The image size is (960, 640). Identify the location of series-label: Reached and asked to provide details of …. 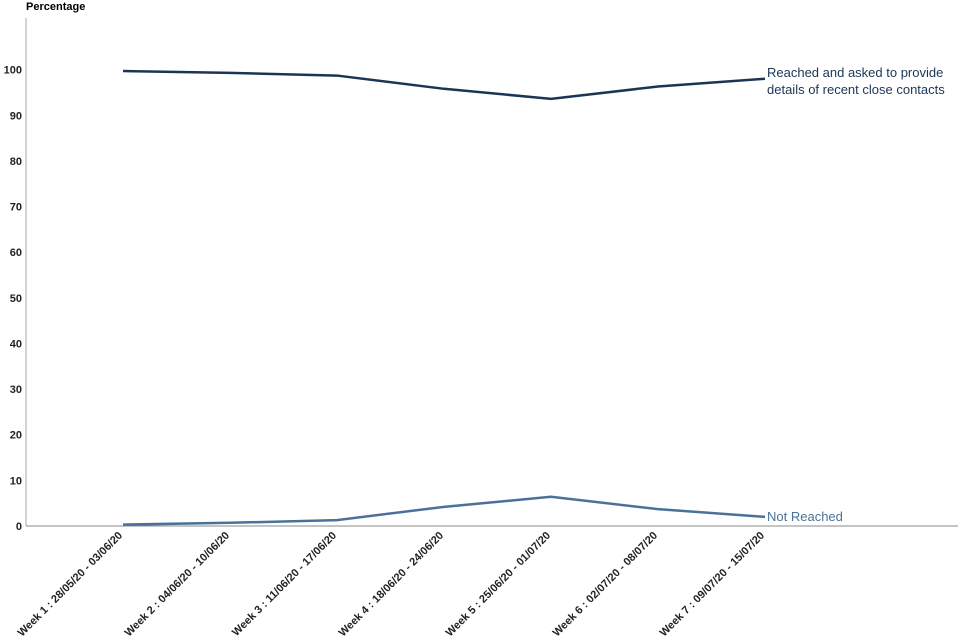
(856, 80).